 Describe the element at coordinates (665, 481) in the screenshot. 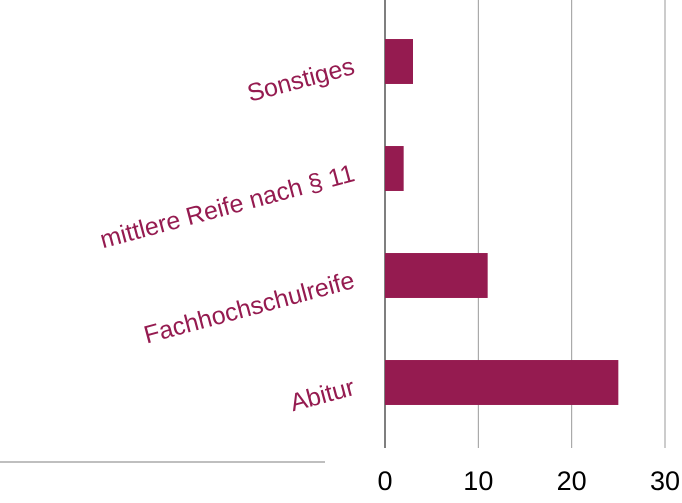

I see `x-tick-label: 30` at that location.